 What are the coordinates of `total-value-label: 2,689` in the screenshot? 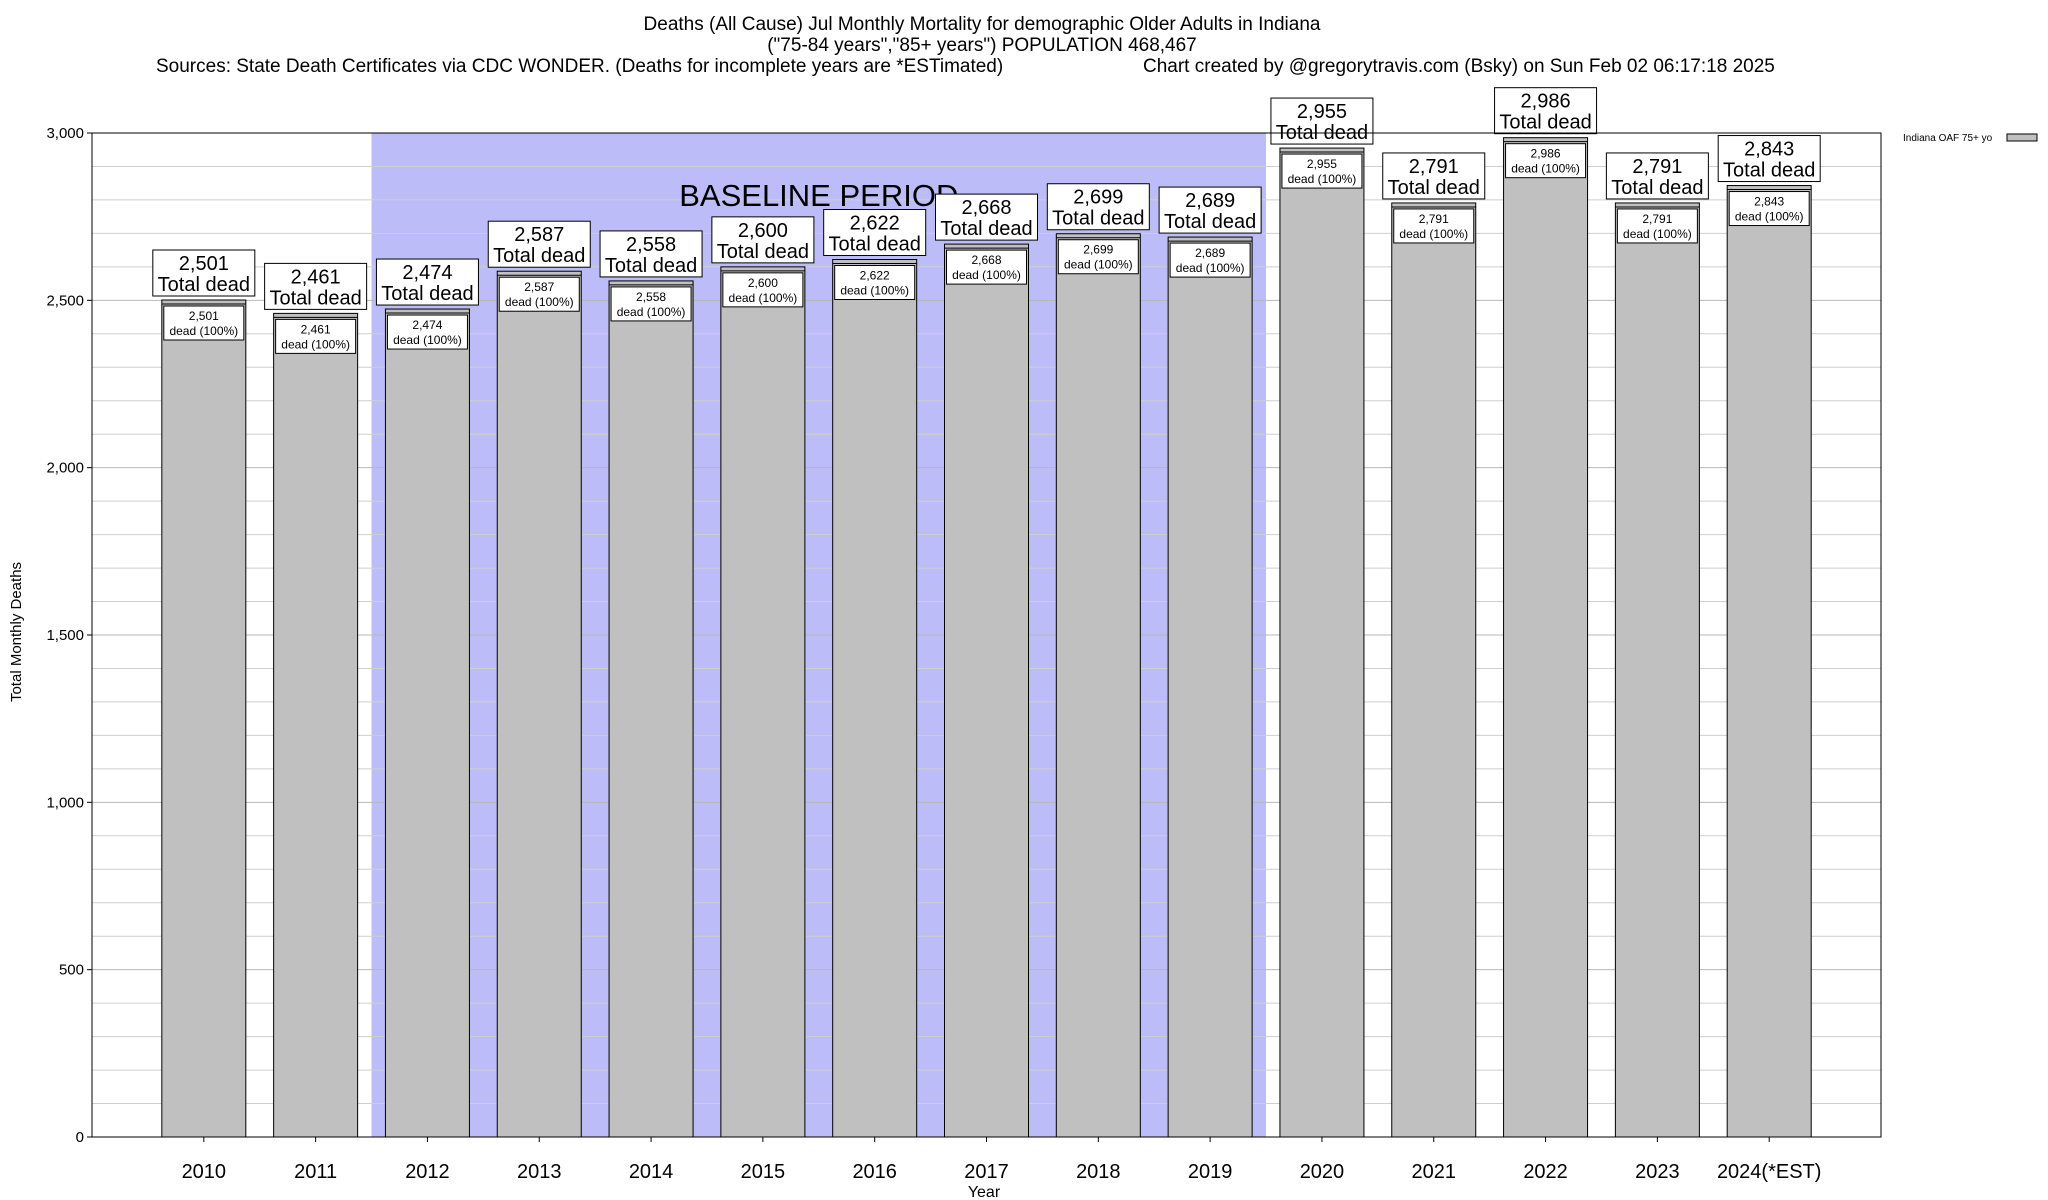 It's located at (1210, 201).